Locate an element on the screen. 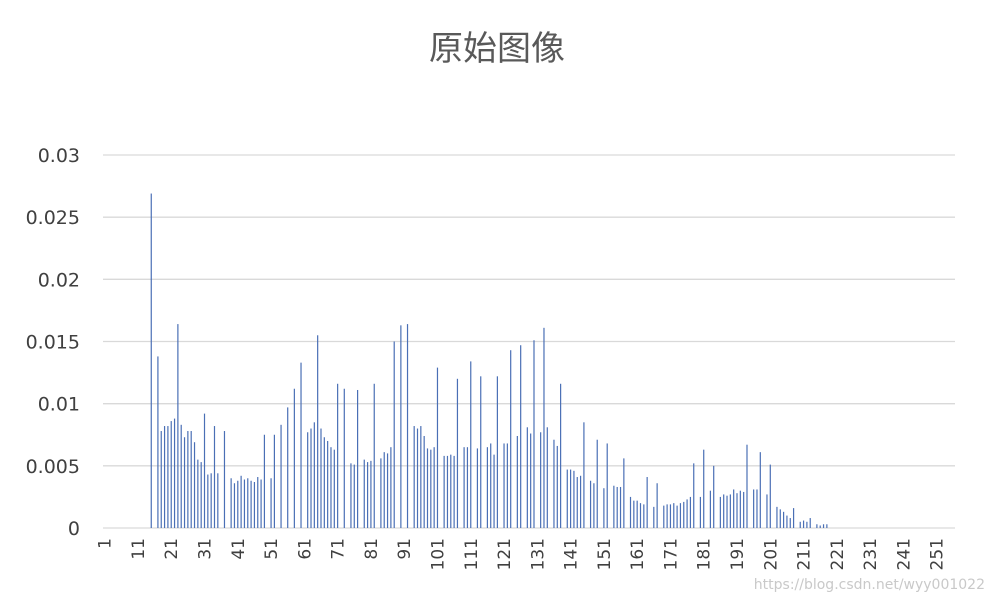  x-tick-label: 111 is located at coordinates (472, 554).